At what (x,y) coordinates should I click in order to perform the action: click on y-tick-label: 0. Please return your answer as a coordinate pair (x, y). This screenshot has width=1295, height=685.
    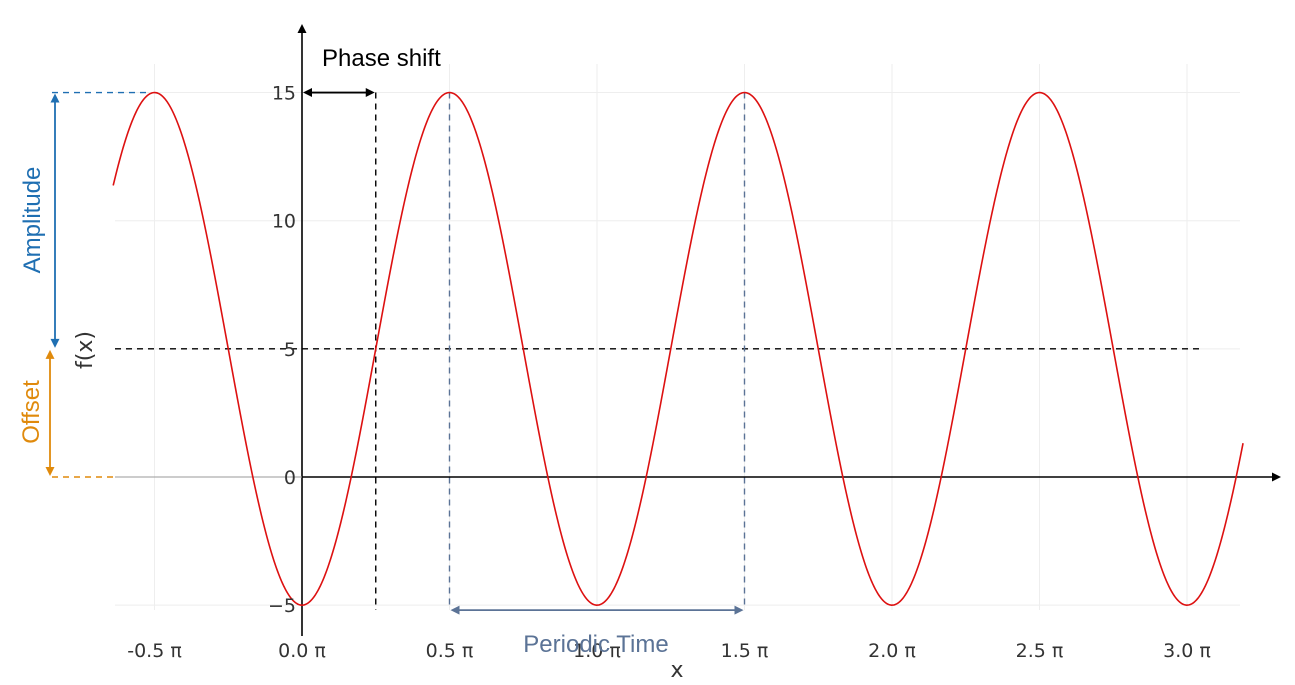
    Looking at the image, I should click on (290, 478).